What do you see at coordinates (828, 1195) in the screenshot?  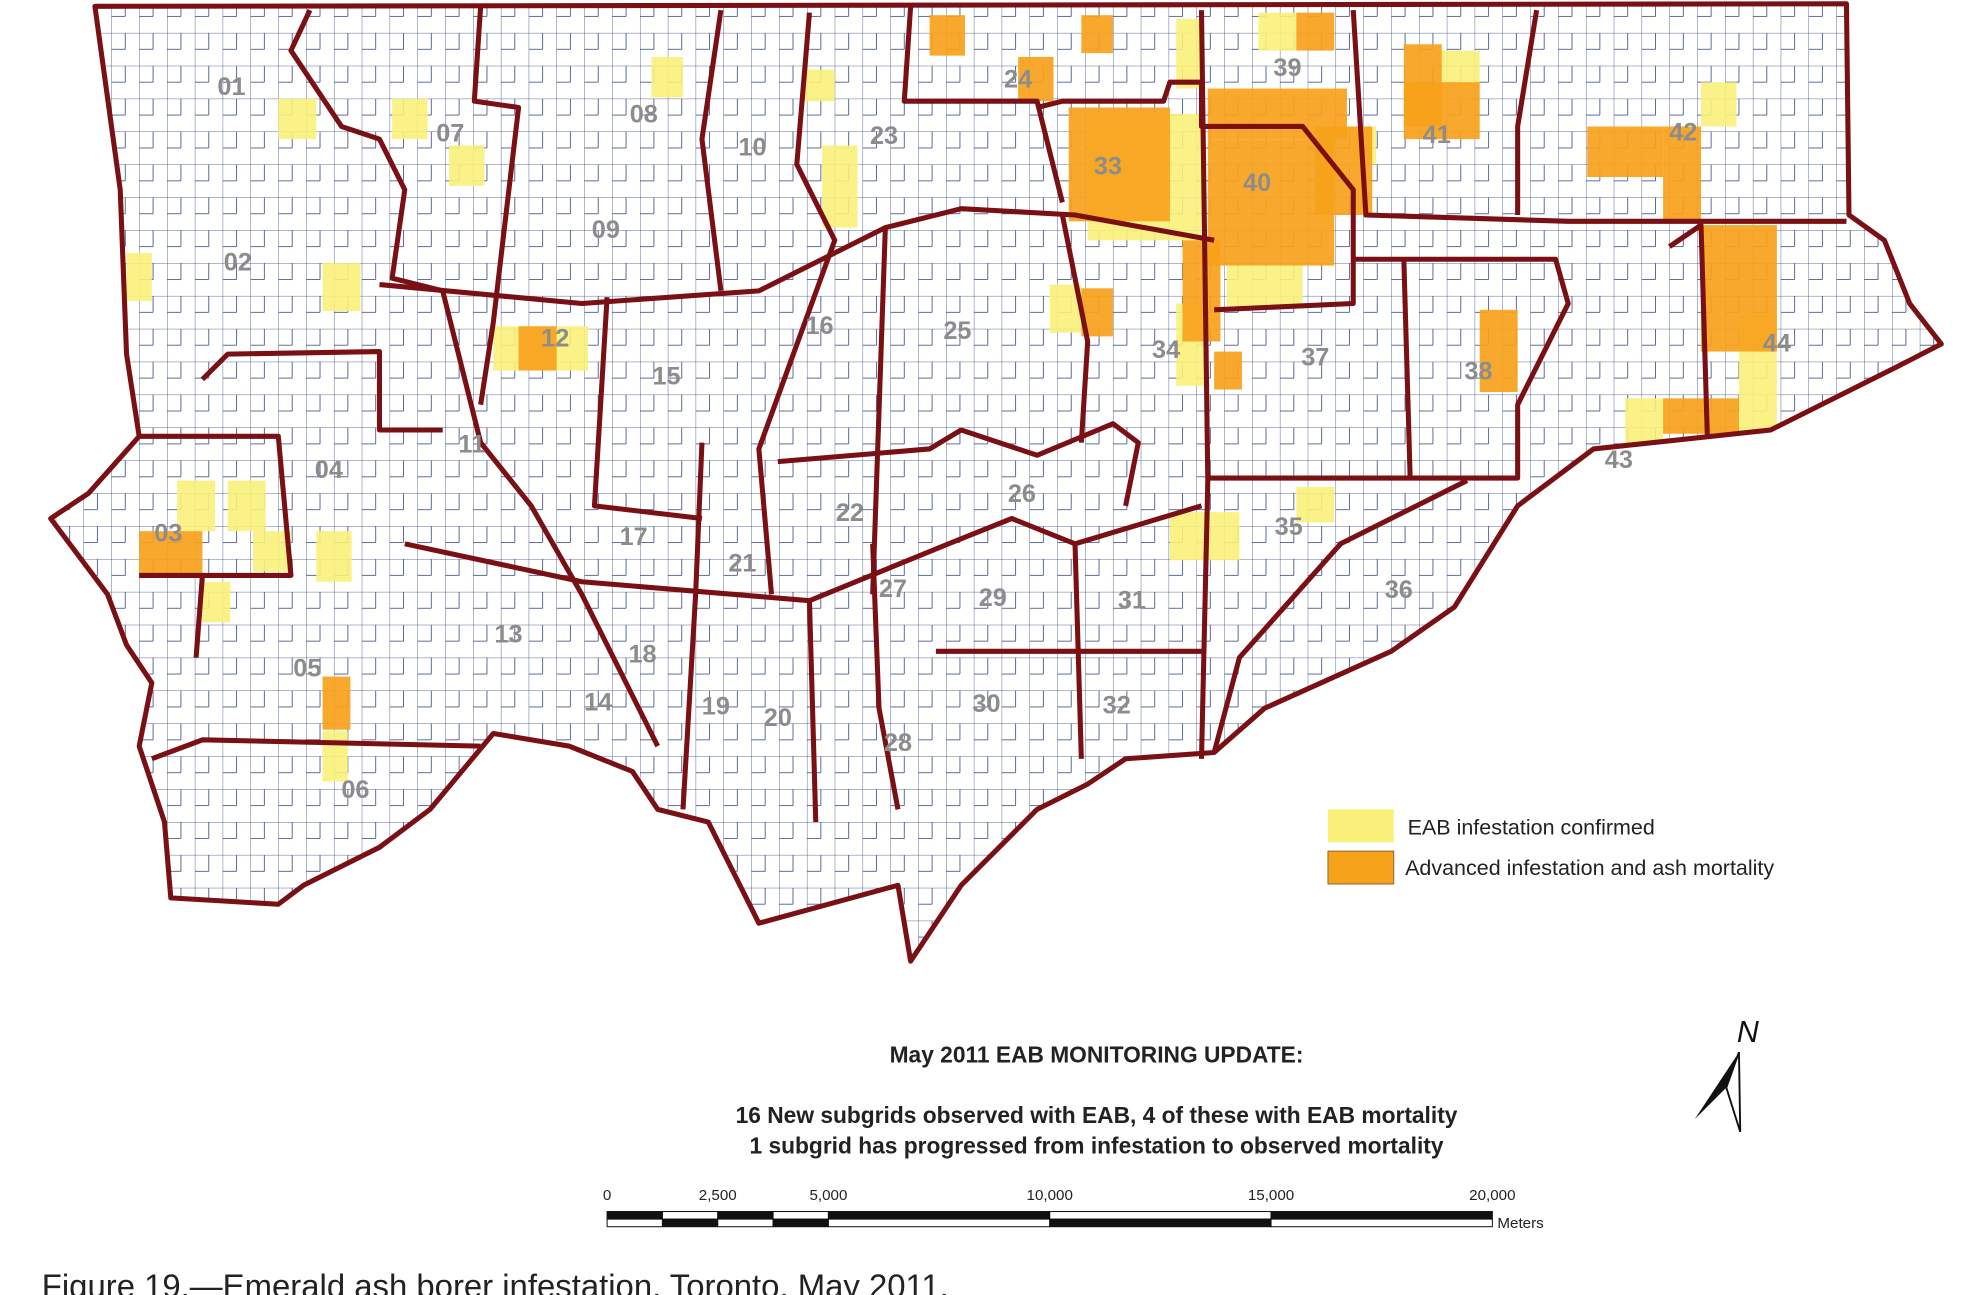 I see `scale-tick-label: 5,000` at bounding box center [828, 1195].